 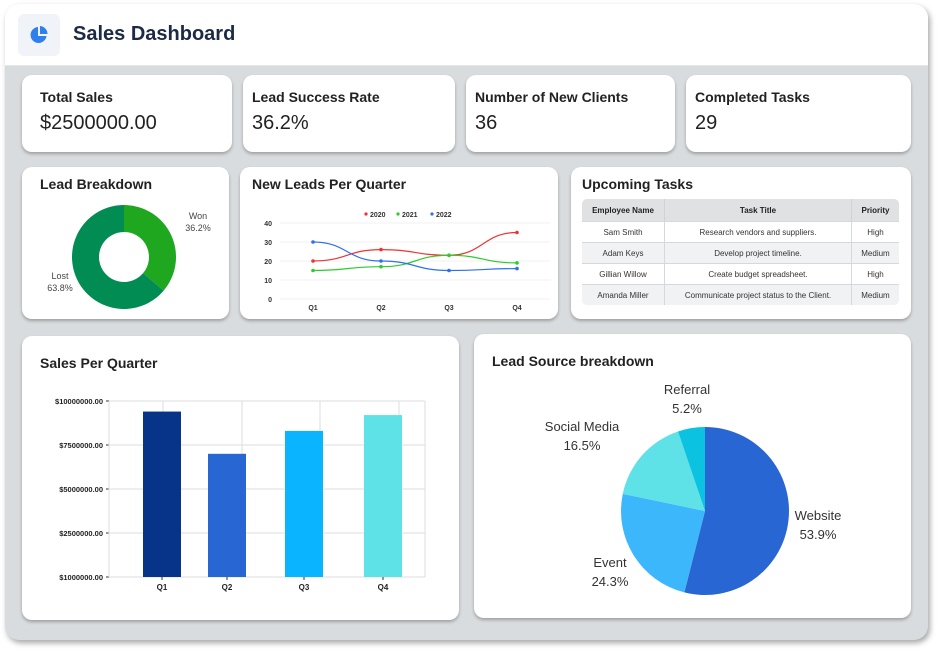 What do you see at coordinates (736, 511) in the screenshot?
I see `pie-slice-website` at bounding box center [736, 511].